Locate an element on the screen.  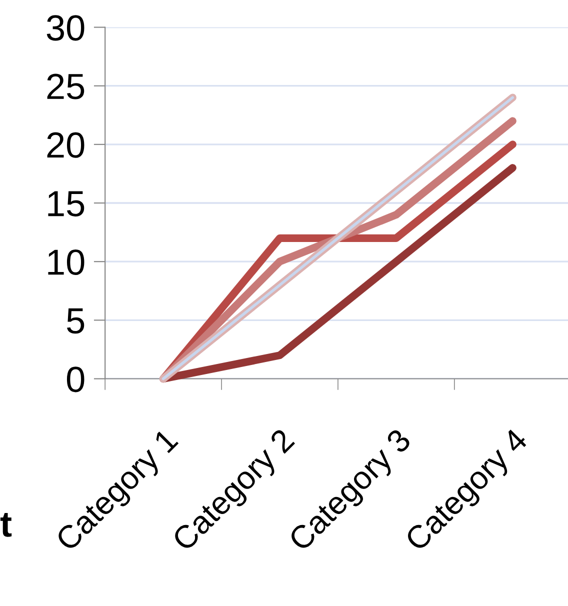
y-tick-label: 15 is located at coordinates (66, 203).